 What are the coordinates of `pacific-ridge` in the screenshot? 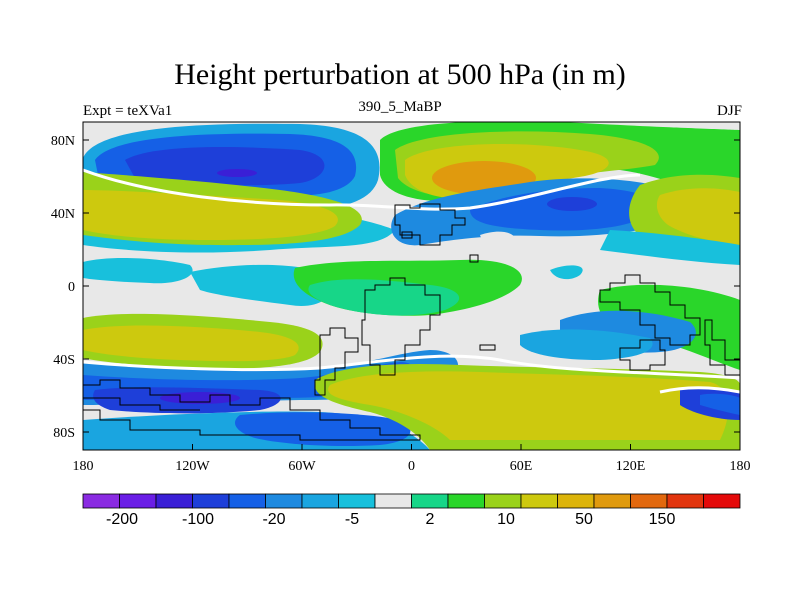 It's located at (698, 216).